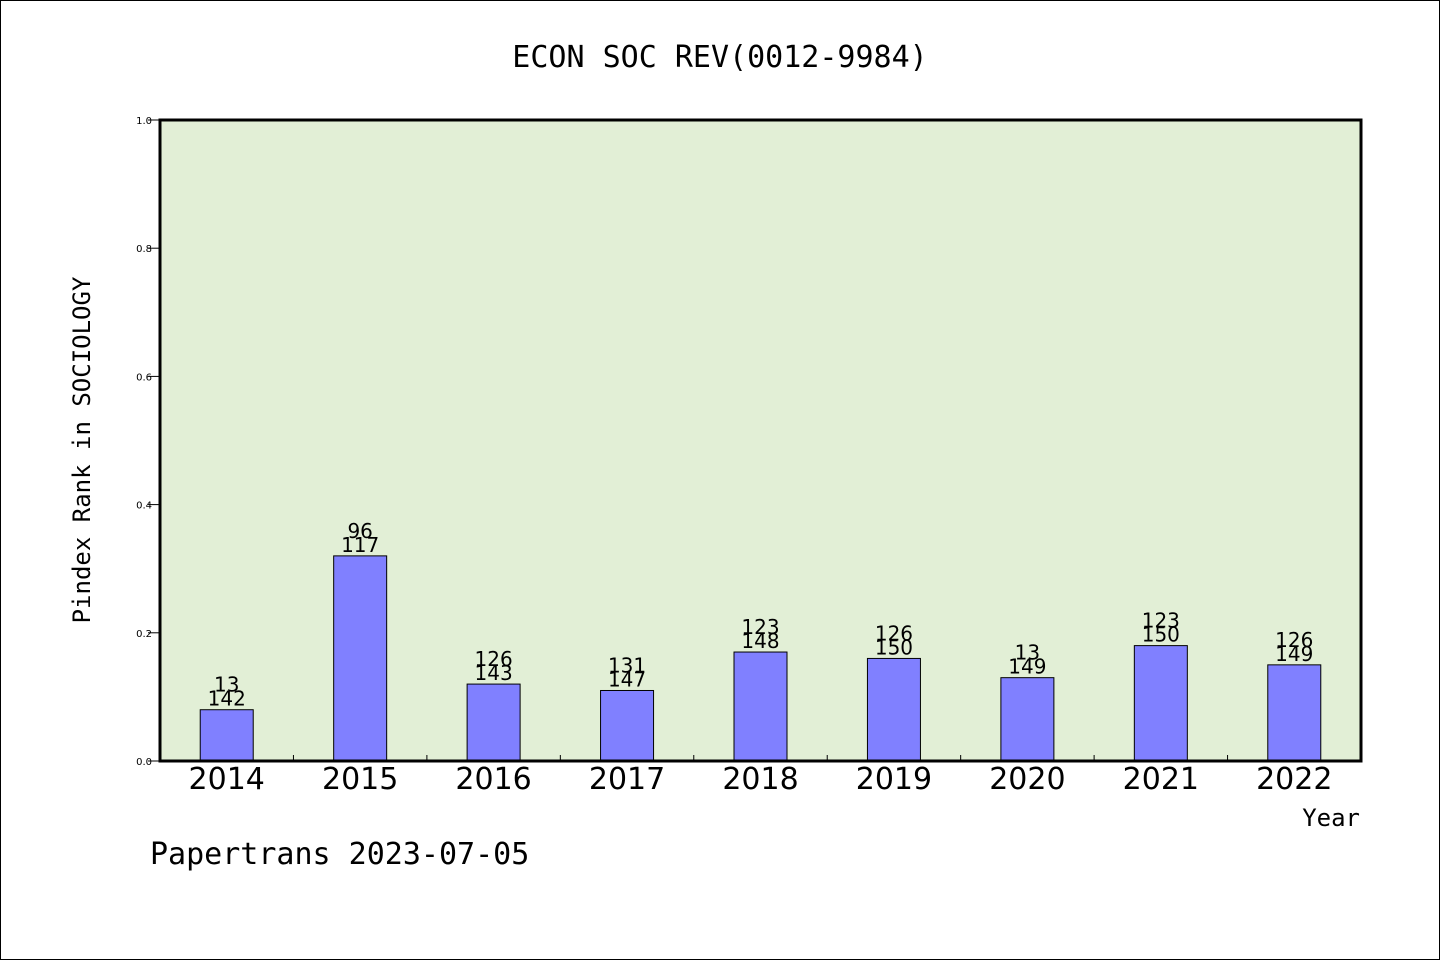 The image size is (1440, 960). I want to click on bar-2022, so click(1294, 713).